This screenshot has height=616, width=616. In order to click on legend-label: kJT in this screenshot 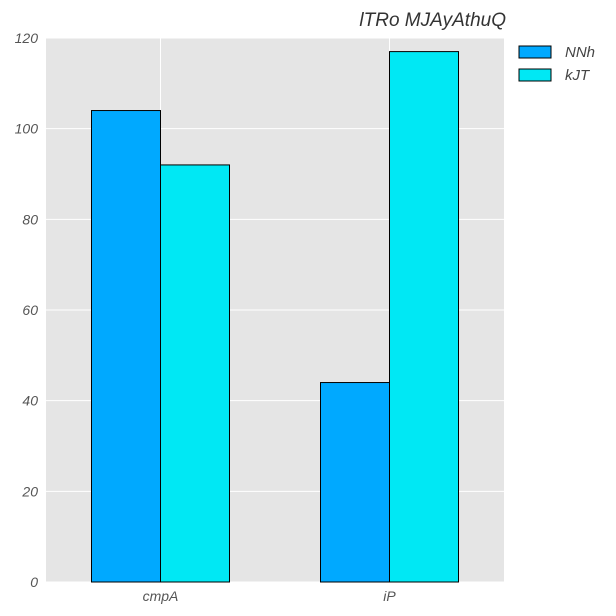, I will do `click(578, 75)`.